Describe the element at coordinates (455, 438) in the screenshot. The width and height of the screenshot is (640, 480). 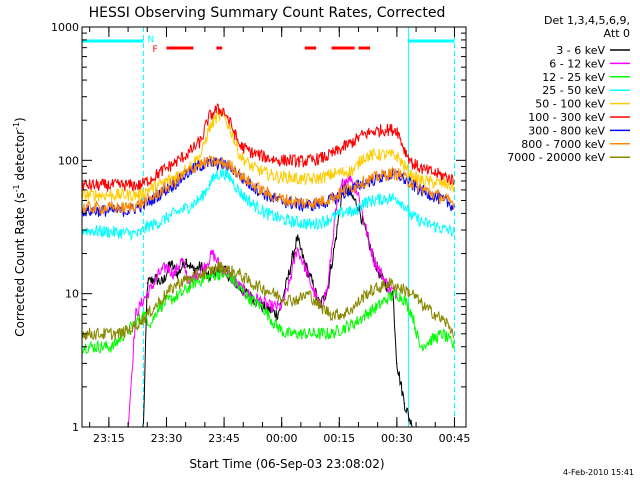
I see `x-tick-label: 00:45` at that location.